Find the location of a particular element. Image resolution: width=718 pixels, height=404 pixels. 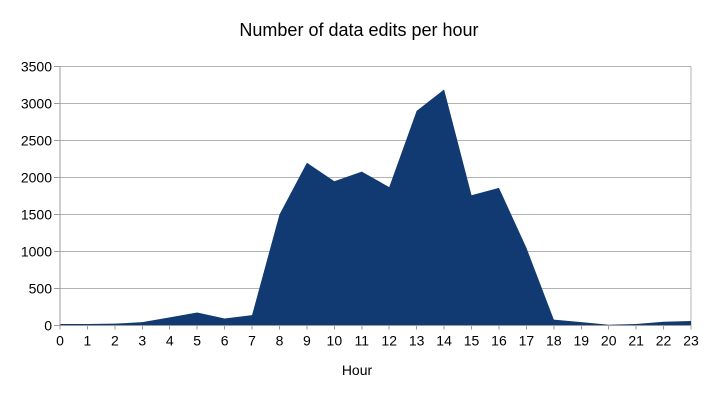

svg-text: 11 is located at coordinates (362, 341).